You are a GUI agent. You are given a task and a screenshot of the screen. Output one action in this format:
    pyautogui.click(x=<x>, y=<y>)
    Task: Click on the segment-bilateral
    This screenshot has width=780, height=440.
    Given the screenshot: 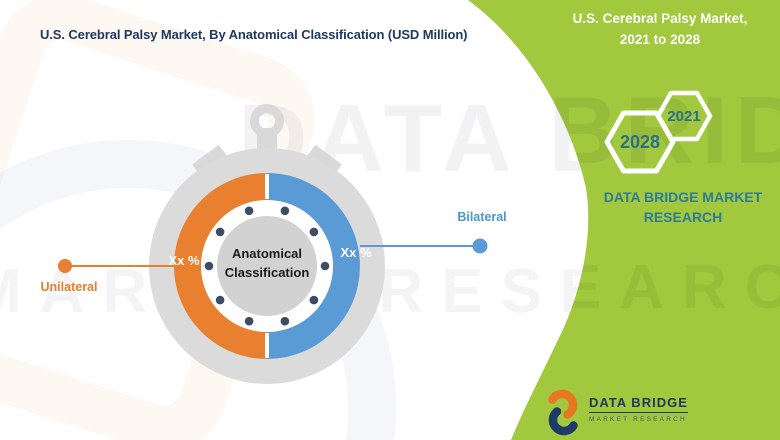 What is the action you would take?
    pyautogui.click(x=313, y=266)
    